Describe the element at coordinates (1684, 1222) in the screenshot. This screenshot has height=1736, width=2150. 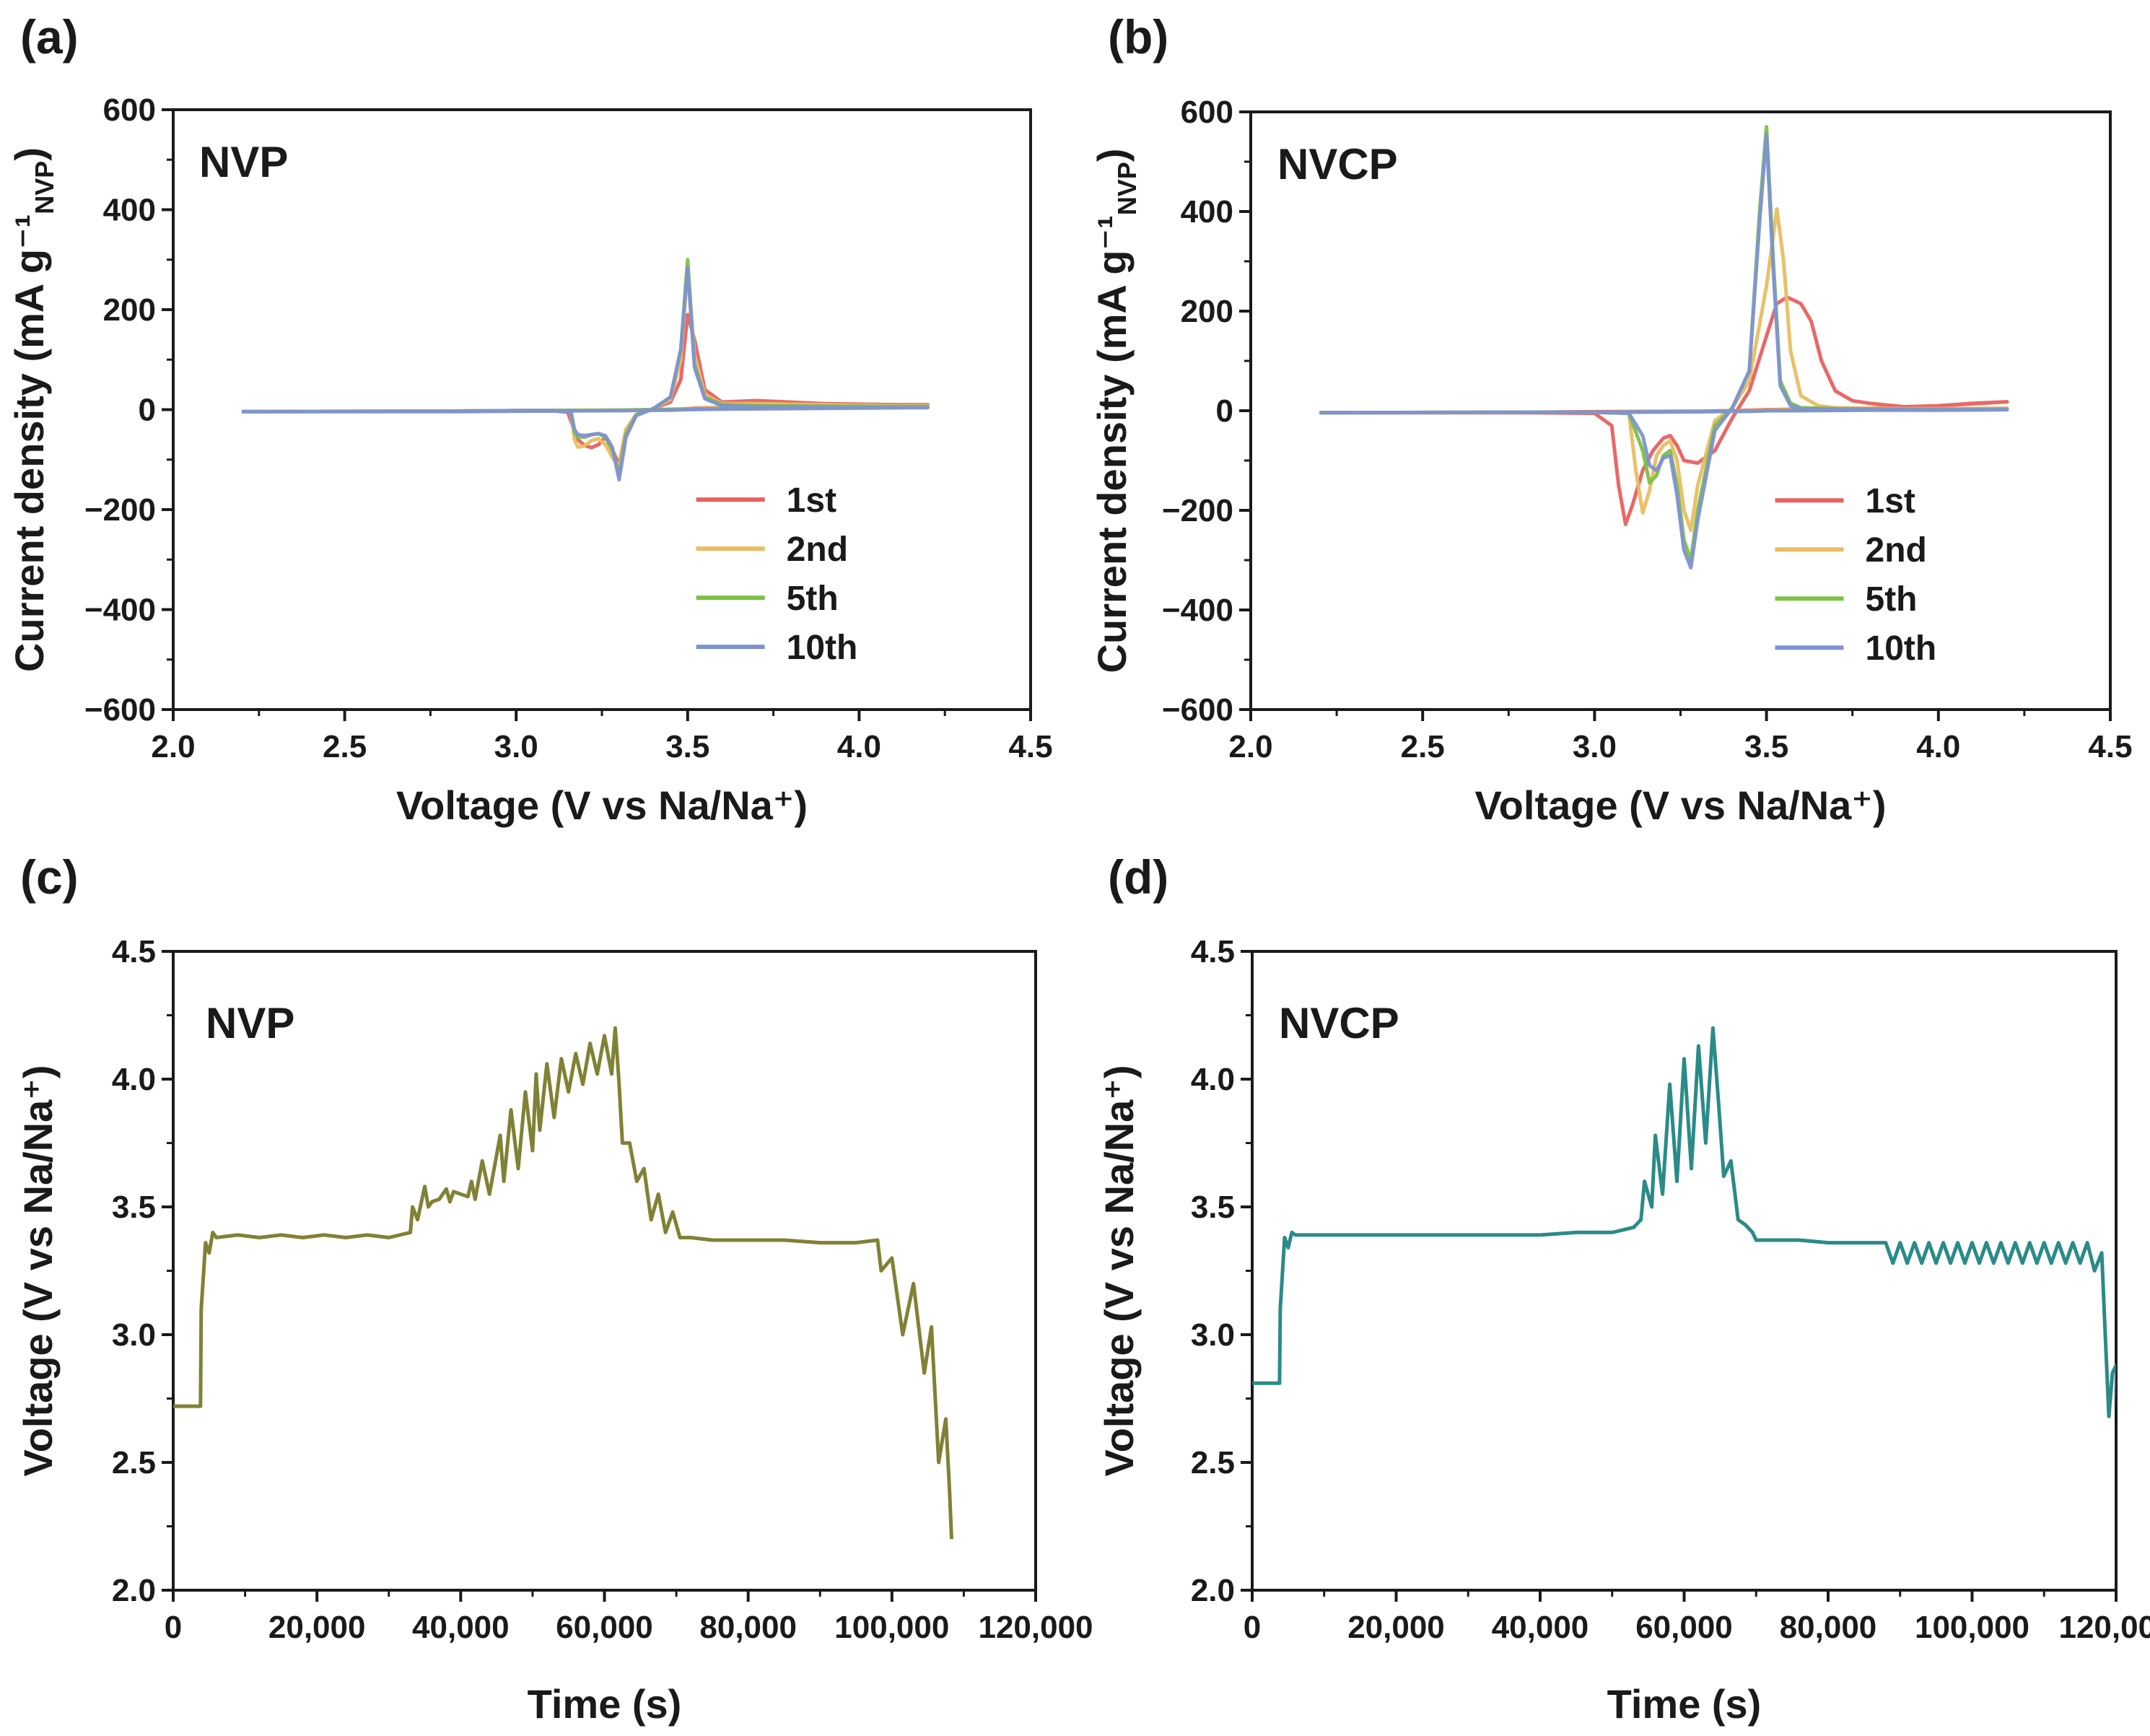
I see `series-line-nvcp-gitt` at that location.